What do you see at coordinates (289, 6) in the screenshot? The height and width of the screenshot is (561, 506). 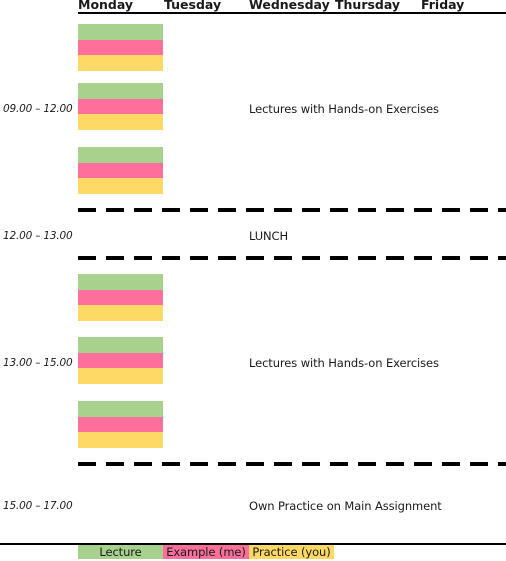 I see `day-header-wednesday: Wednesday` at bounding box center [289, 6].